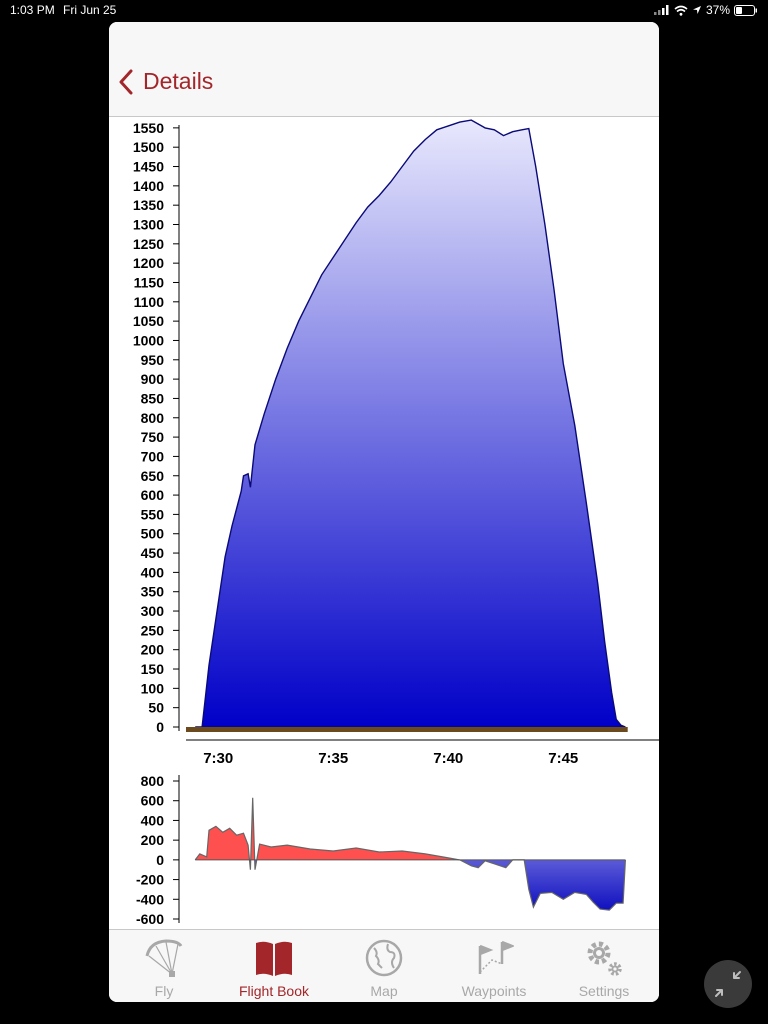 This screenshot has width=768, height=1024. I want to click on altitude-x-tick-label: 7:45, so click(563, 758).